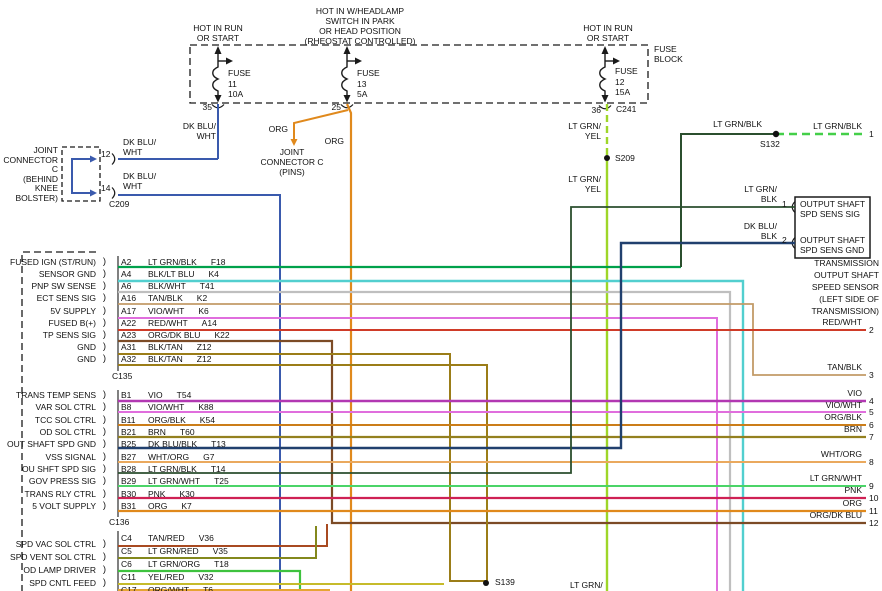 The width and height of the screenshot is (882, 591). I want to click on wire-color-label: BLK/WHT, so click(167, 286).